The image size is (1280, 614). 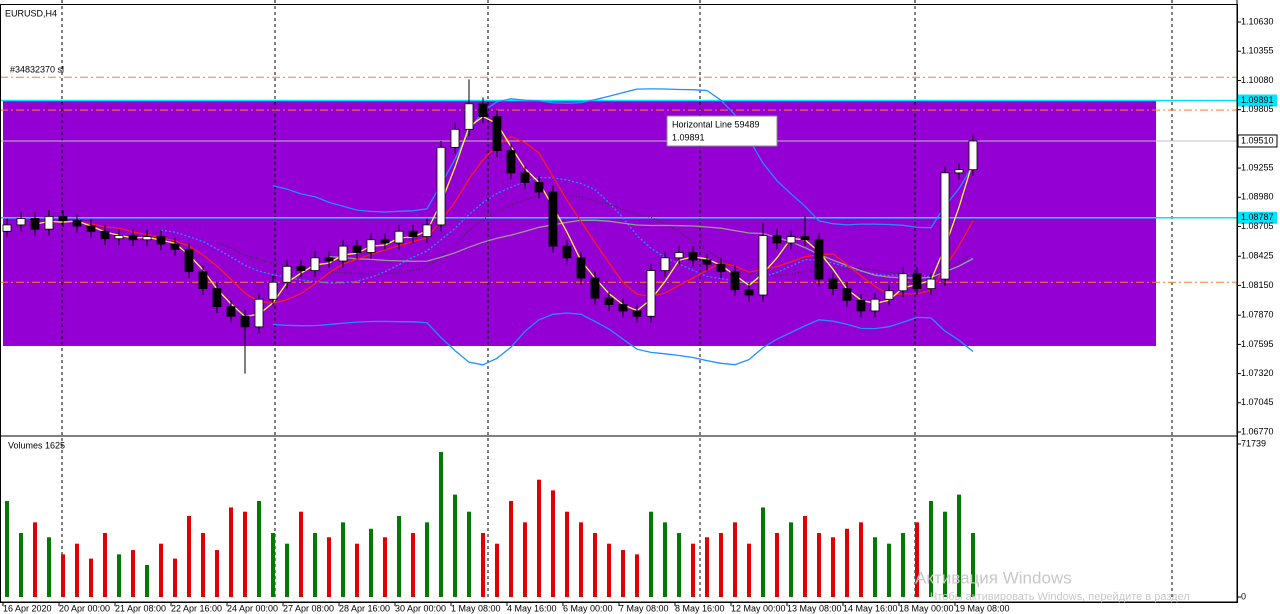 I want to click on x-tick-label: 19 May 08:00, so click(x=982, y=608).